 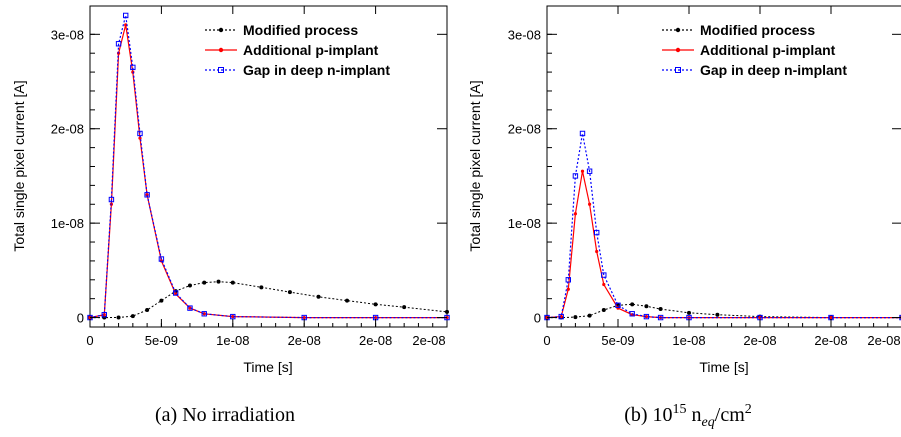 What do you see at coordinates (475, 165) in the screenshot?
I see `y-axis-title: Total single pixel current [A]` at bounding box center [475, 165].